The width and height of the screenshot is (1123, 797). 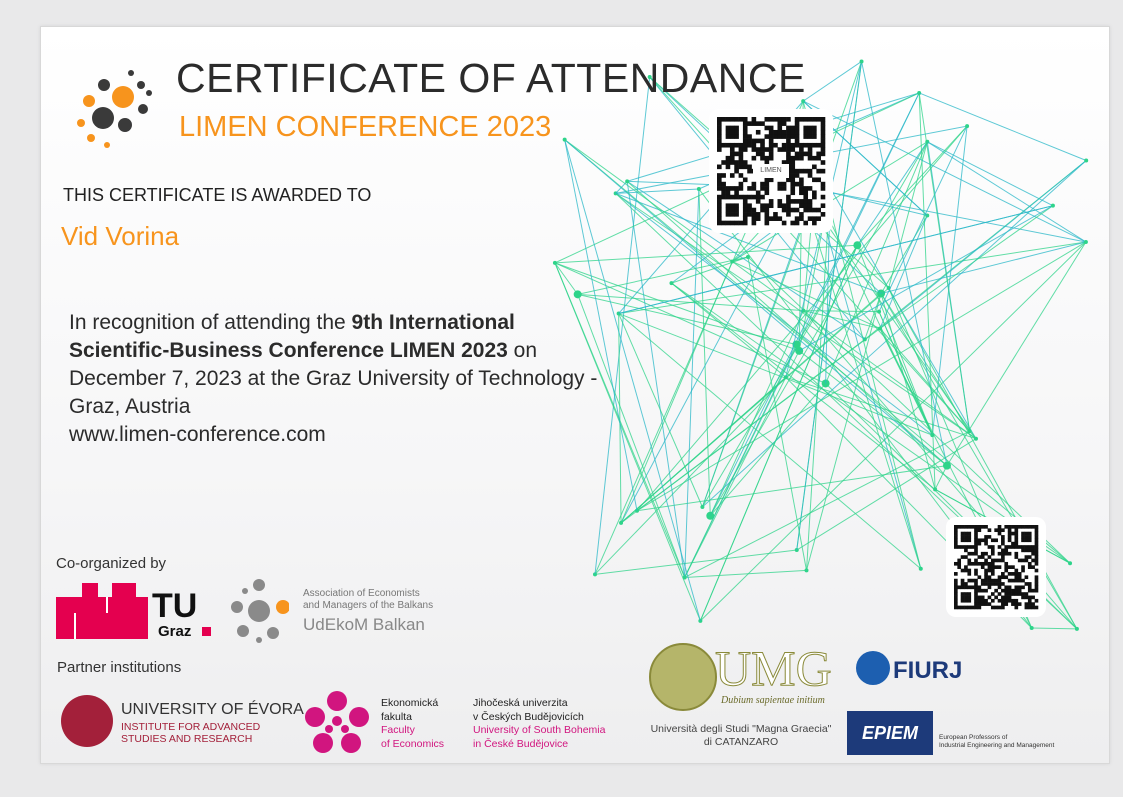 I want to click on qr-code-top: LIMEN, so click(x=771, y=171).